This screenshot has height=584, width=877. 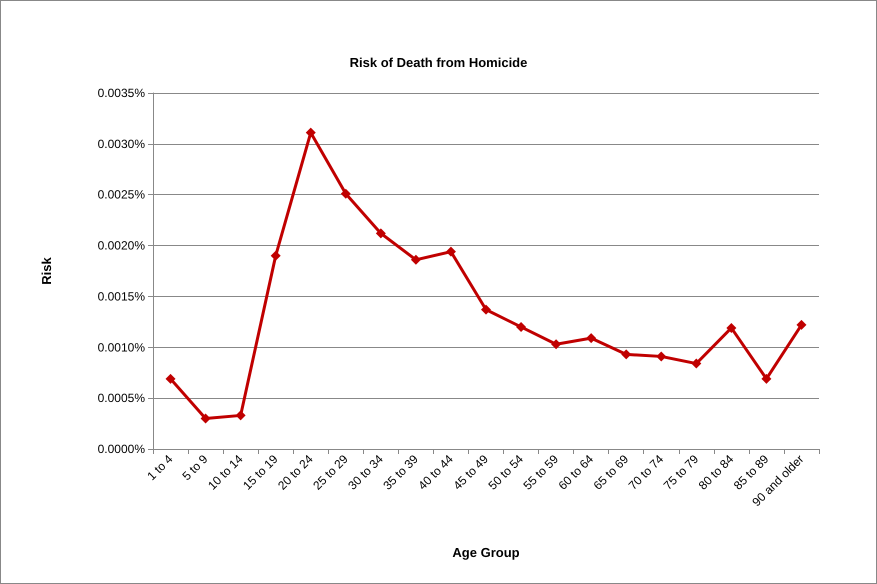 What do you see at coordinates (195, 468) in the screenshot?
I see `x-tick-label: 5 to 9` at bounding box center [195, 468].